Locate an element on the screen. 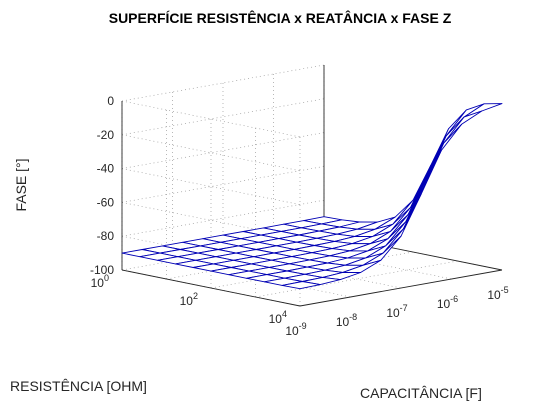 The height and width of the screenshot is (420, 560). x-tick-label: 10⁻⁹ is located at coordinates (295, 329).